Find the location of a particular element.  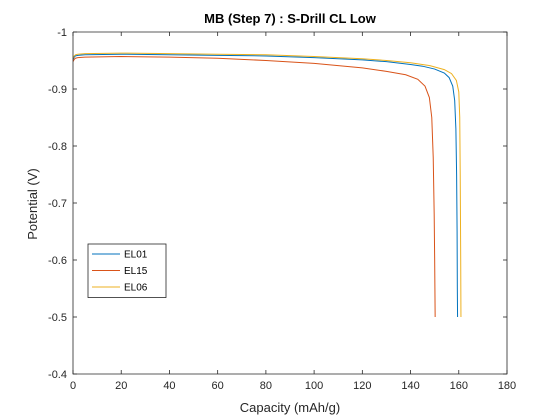

y-tick-label: -0.8 is located at coordinates (57, 147).